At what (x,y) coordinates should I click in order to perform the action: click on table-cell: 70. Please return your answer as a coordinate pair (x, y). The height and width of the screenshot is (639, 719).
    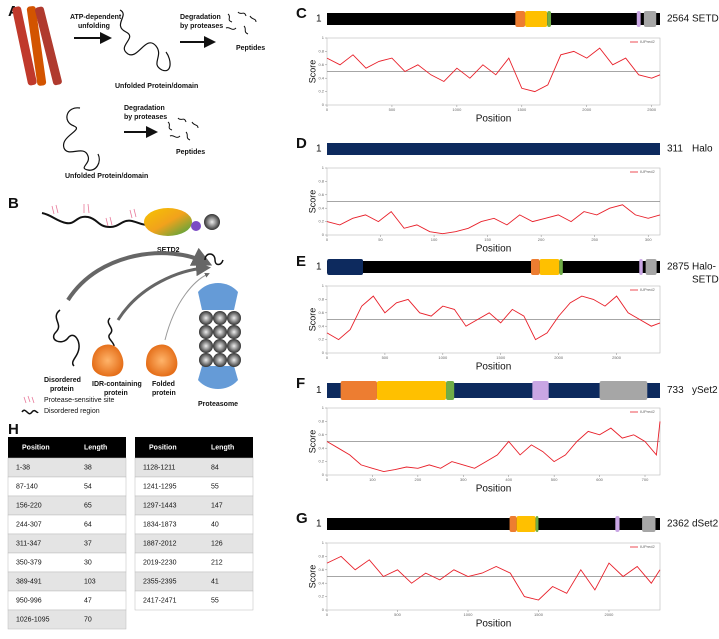
    Looking at the image, I should click on (88, 619).